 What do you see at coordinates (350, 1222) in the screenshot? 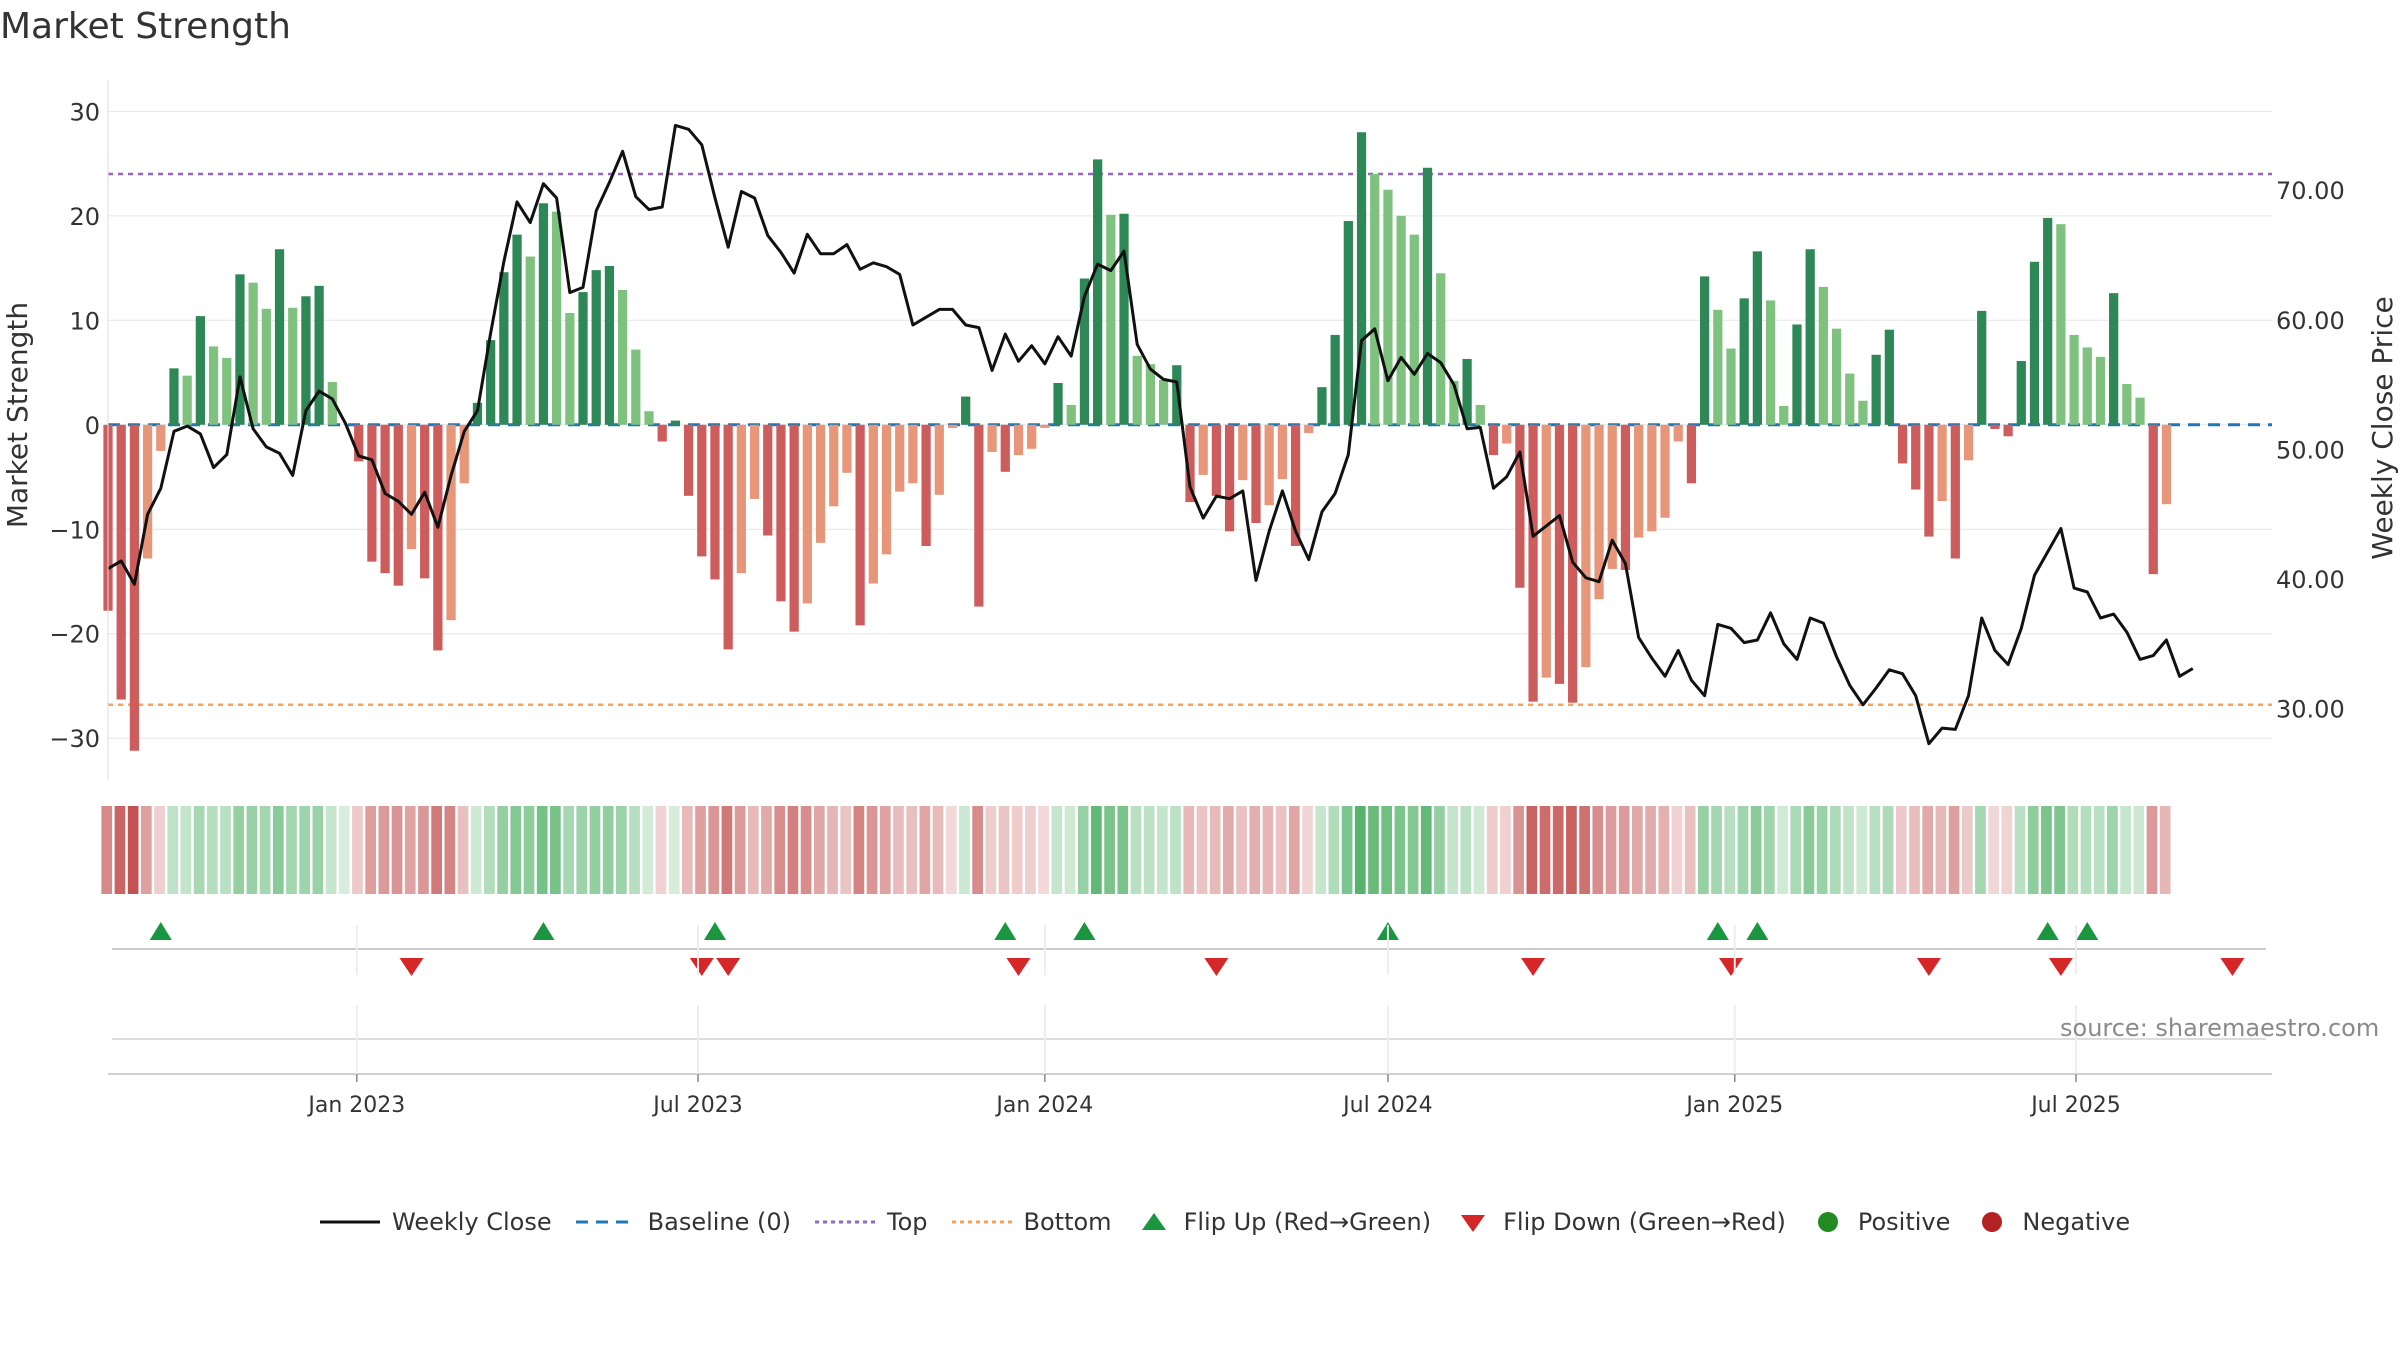
I see `legend-swatch-close` at bounding box center [350, 1222].